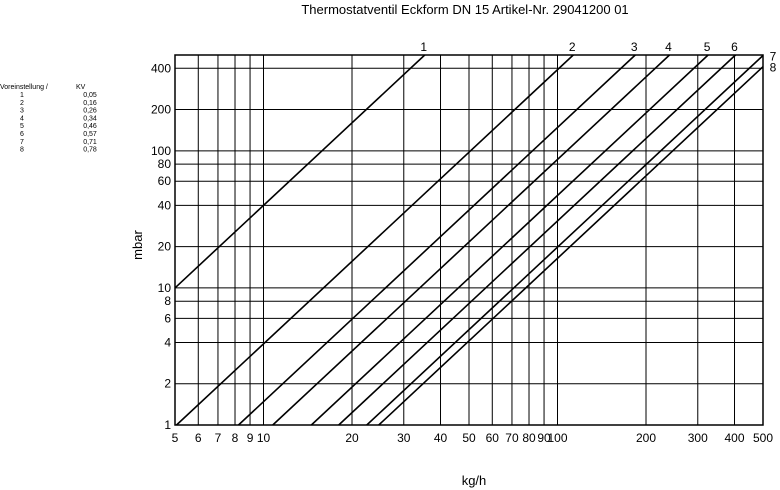 The height and width of the screenshot is (490, 780). Describe the element at coordinates (423, 47) in the screenshot. I see `curve-label-1: 1` at that location.